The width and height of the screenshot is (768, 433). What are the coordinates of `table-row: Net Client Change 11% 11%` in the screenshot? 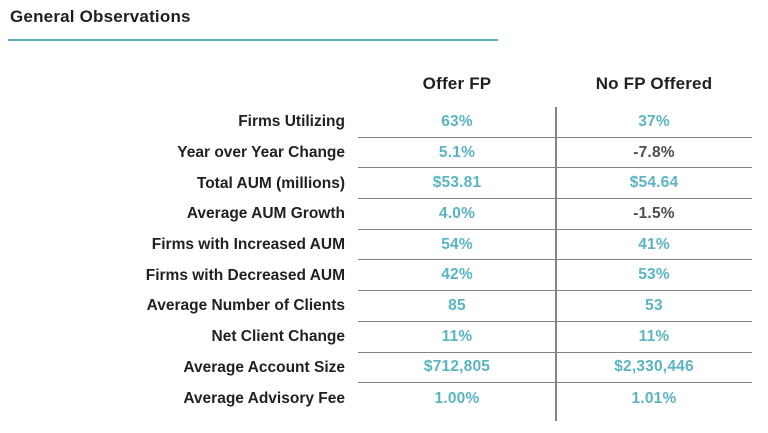 It's located at (376, 337).